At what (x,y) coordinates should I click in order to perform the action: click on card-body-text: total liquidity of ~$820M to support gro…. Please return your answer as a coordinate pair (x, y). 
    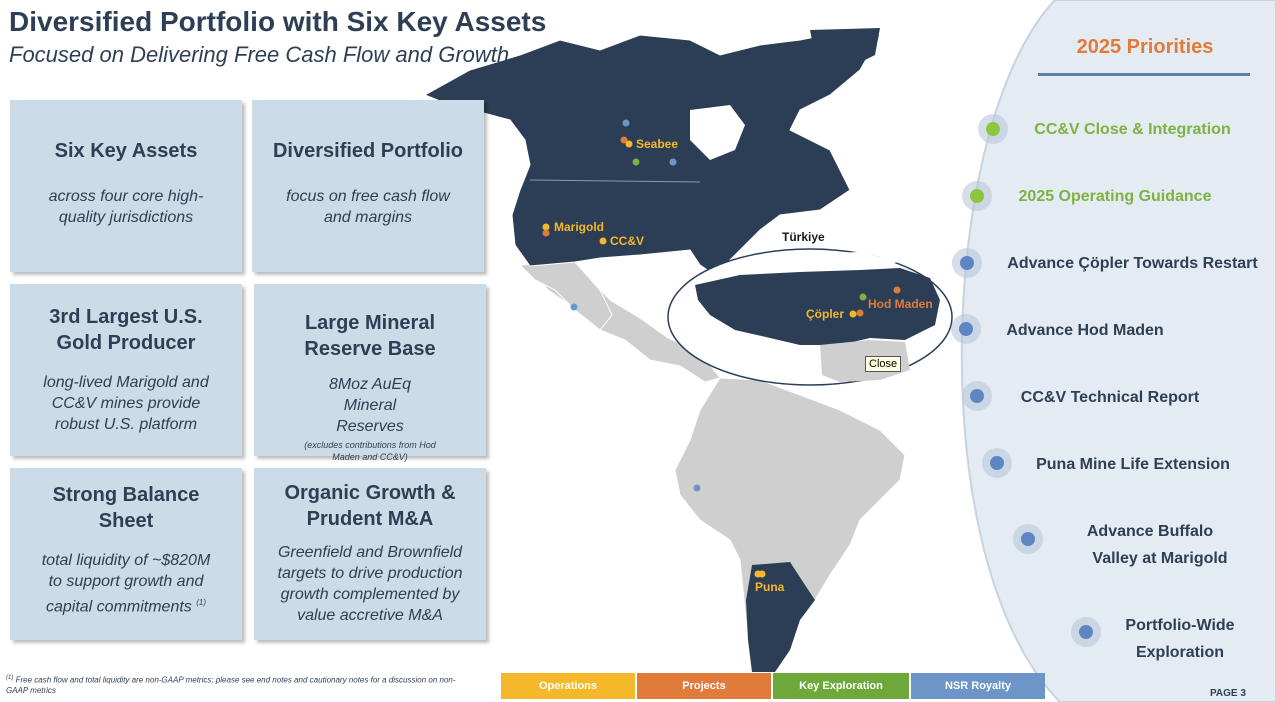
    Looking at the image, I should click on (126, 584).